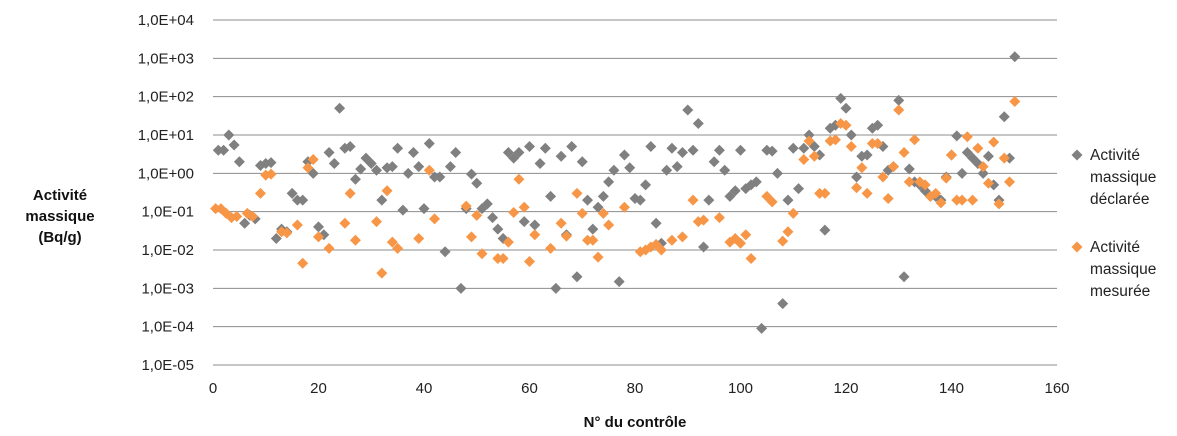  Describe the element at coordinates (639, 388) in the screenshot. I see `x-axis-tick-labels: 0 20 40 60 80 100 120 140 160` at that location.